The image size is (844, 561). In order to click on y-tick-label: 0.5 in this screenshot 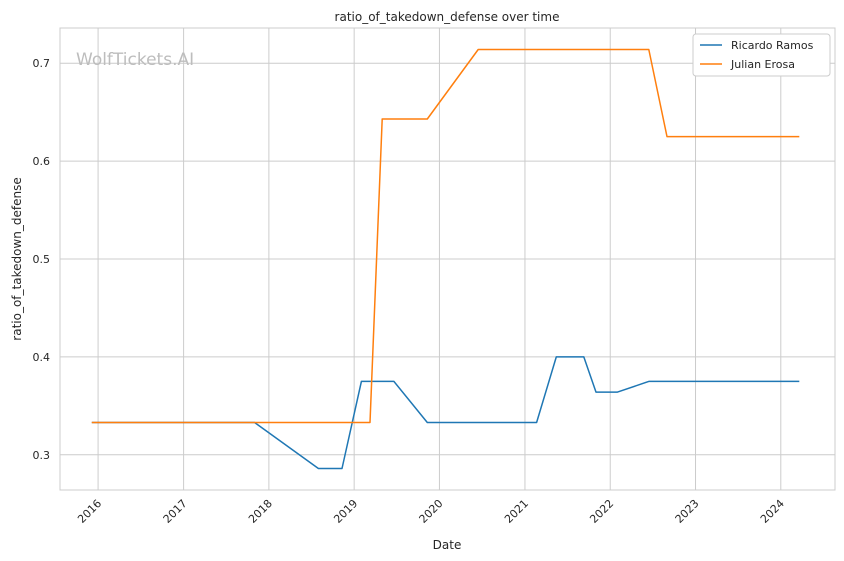, I will do `click(42, 259)`.